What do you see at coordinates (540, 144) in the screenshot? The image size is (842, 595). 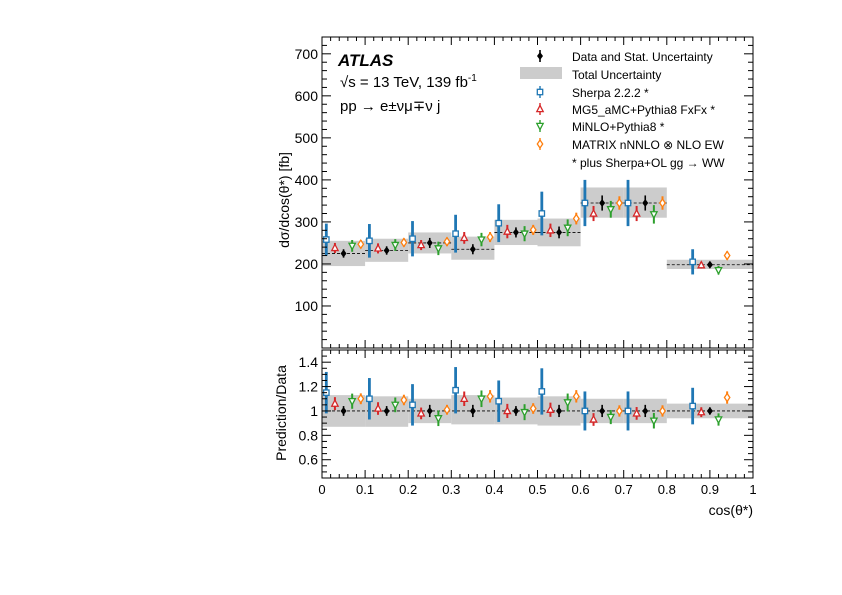 I see `legend-matrix-marker` at bounding box center [540, 144].